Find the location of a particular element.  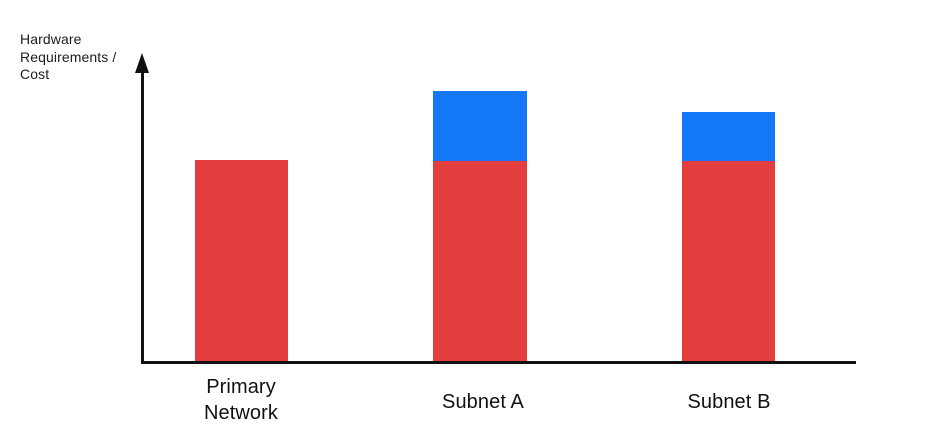

x-axis-line is located at coordinates (498, 362).